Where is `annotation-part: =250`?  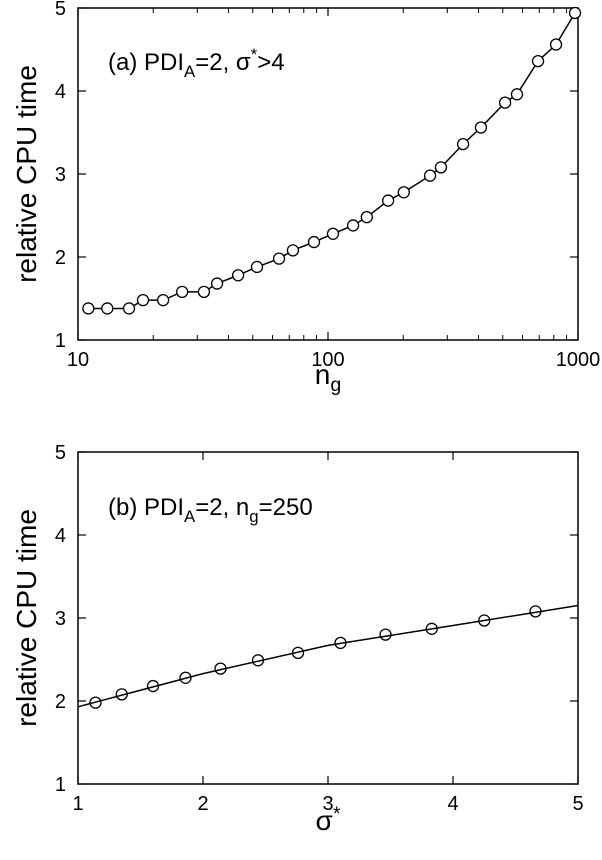
annotation-part: =250 is located at coordinates (286, 507).